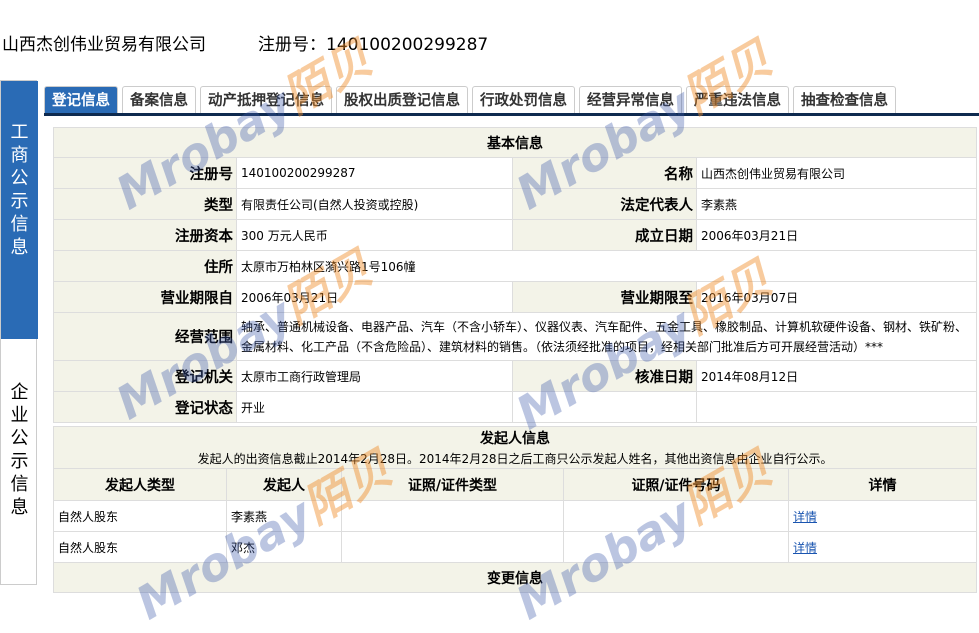 This screenshot has height=633, width=979. I want to click on field-label: 注册资本, so click(145, 235).